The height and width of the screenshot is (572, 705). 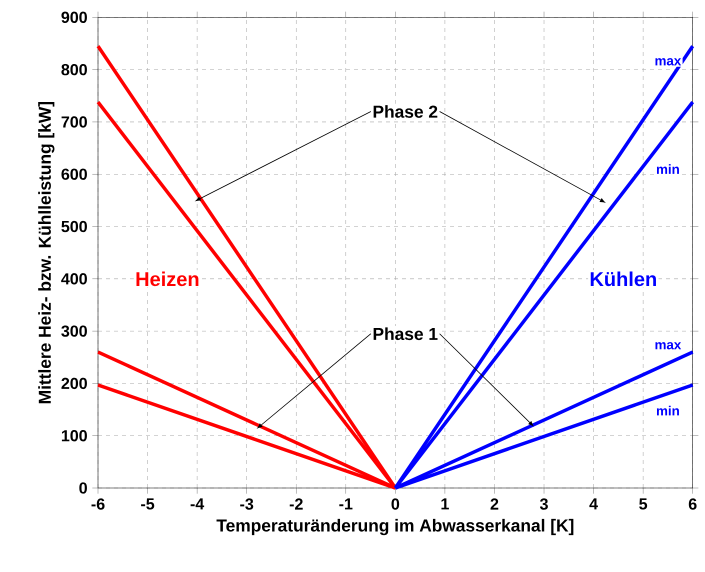 I want to click on y-tick-label: 200, so click(x=74, y=384).